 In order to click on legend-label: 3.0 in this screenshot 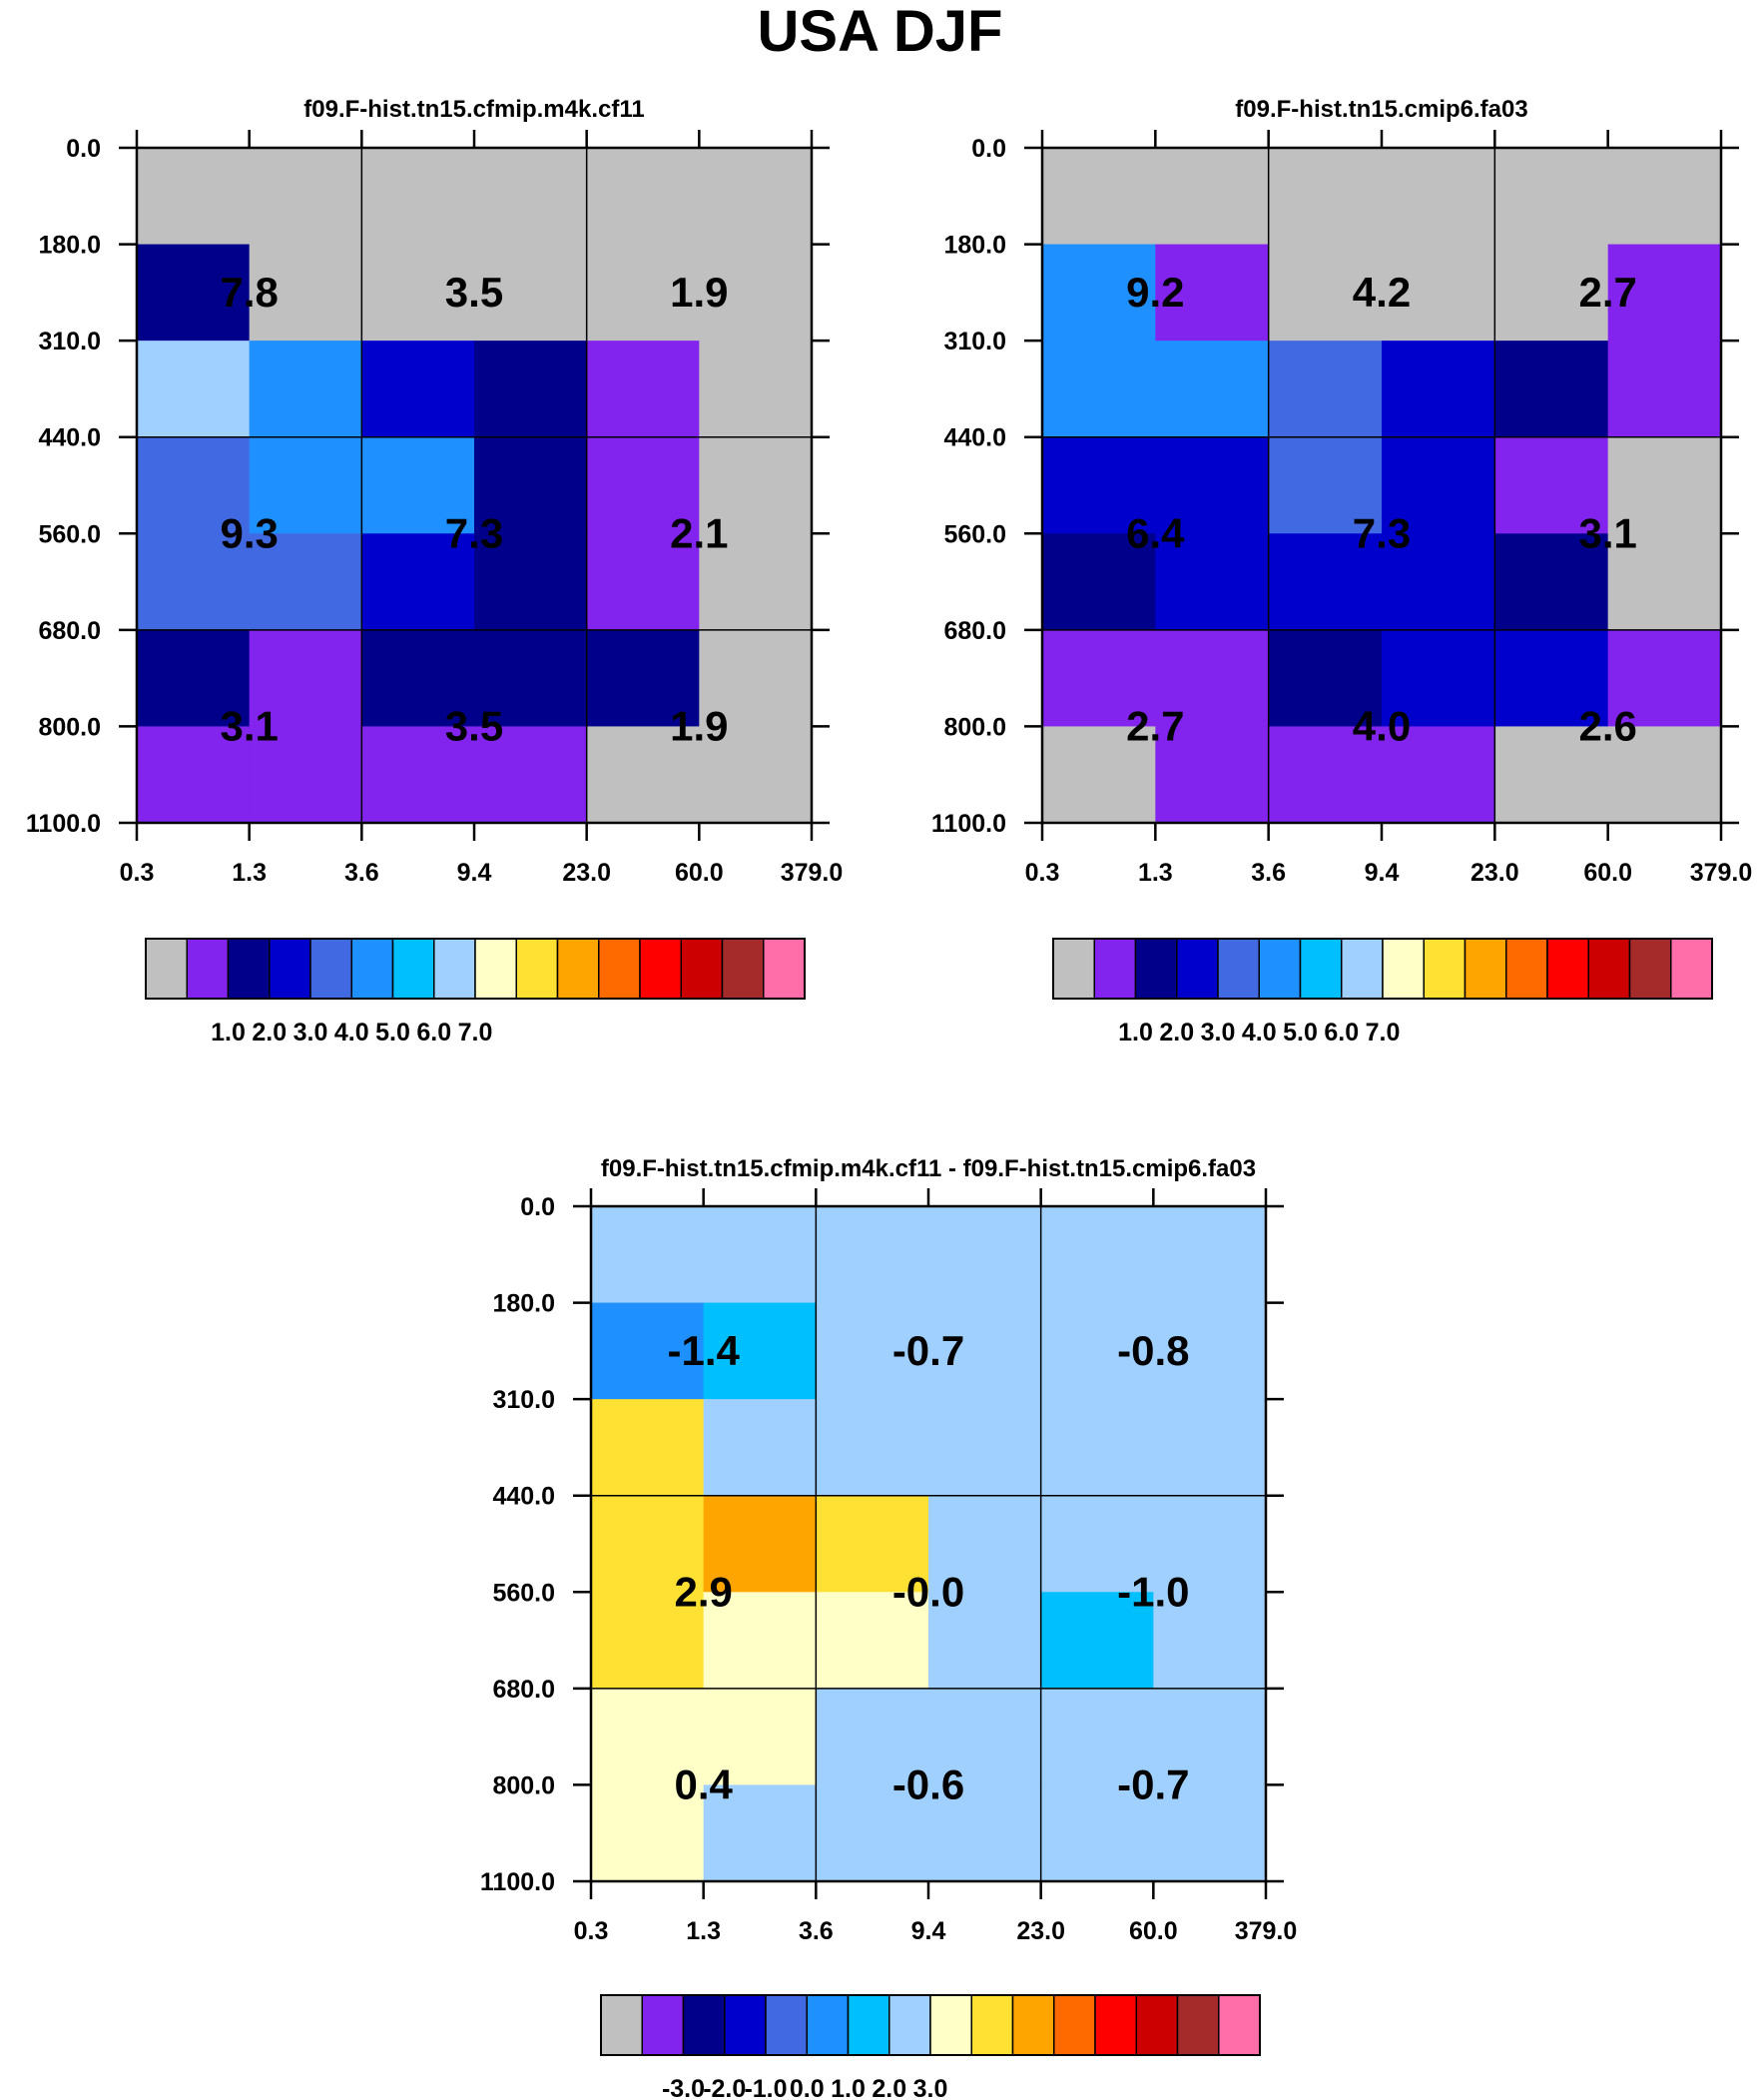, I will do `click(931, 2087)`.